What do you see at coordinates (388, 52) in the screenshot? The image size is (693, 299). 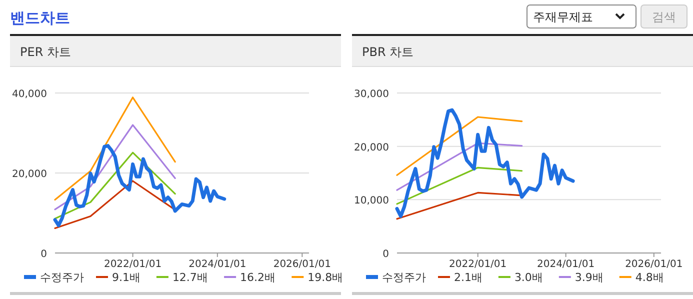 I see `chart-title: PBR 차트` at bounding box center [388, 52].